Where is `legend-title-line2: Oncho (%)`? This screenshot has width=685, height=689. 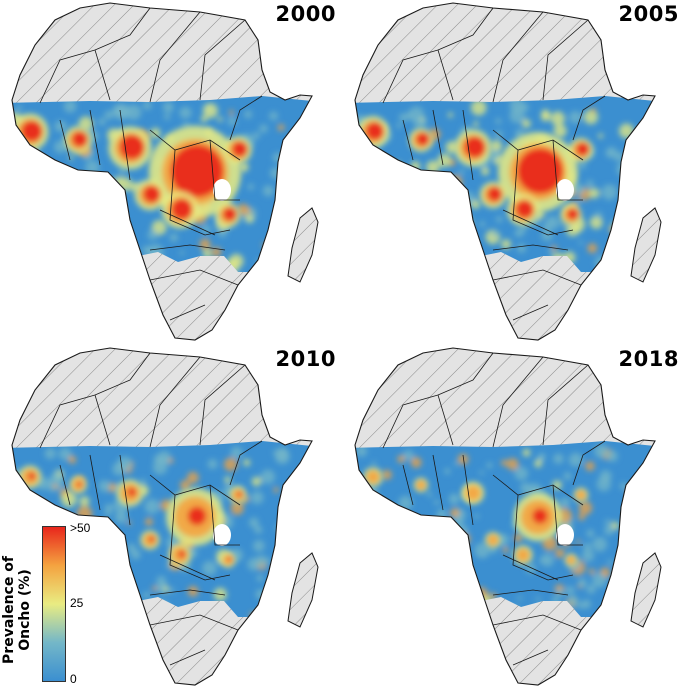 legend-title-line2: Oncho (%) is located at coordinates (25, 610).